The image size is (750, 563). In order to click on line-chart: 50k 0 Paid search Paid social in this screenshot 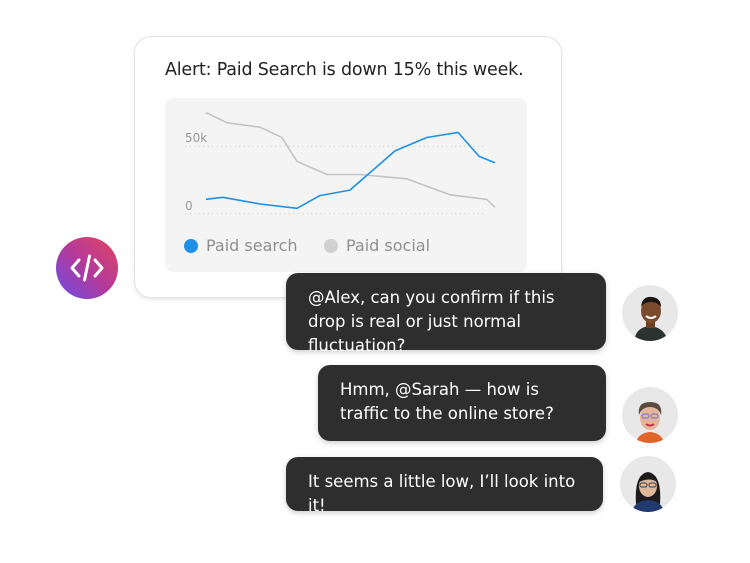, I will do `click(346, 185)`.